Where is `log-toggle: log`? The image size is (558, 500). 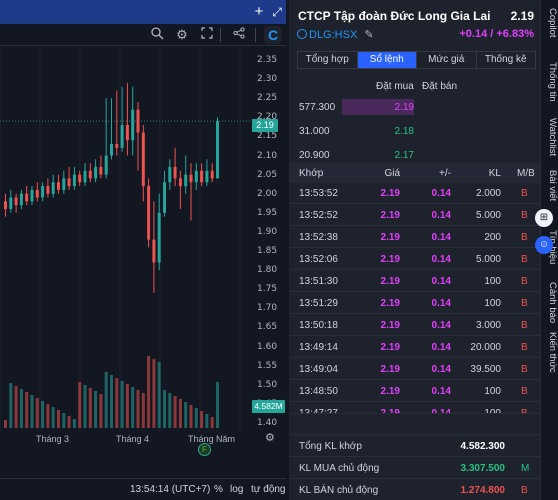
log-toggle: log is located at coordinates (237, 489).